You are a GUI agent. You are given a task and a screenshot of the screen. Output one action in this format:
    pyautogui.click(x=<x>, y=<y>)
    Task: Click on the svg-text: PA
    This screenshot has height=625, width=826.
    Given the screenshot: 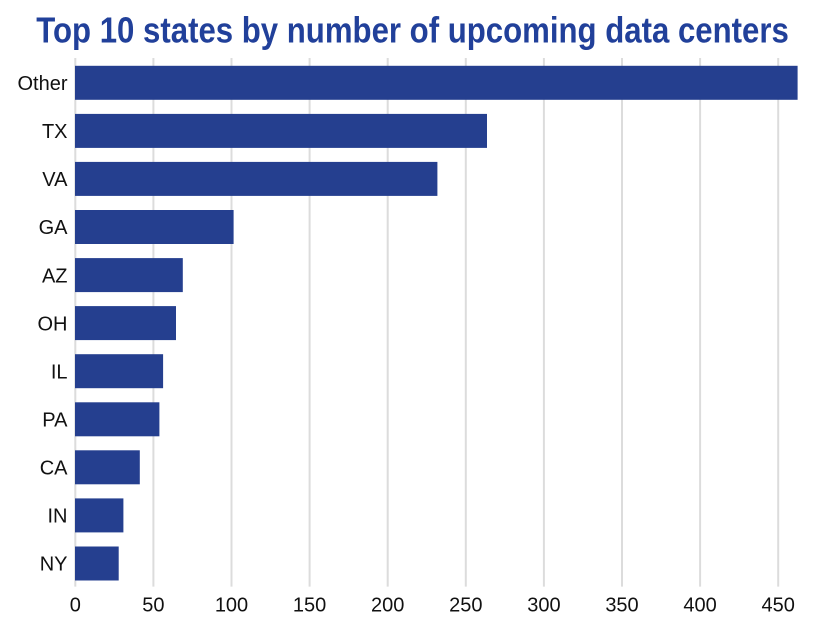 What is the action you would take?
    pyautogui.click(x=55, y=420)
    